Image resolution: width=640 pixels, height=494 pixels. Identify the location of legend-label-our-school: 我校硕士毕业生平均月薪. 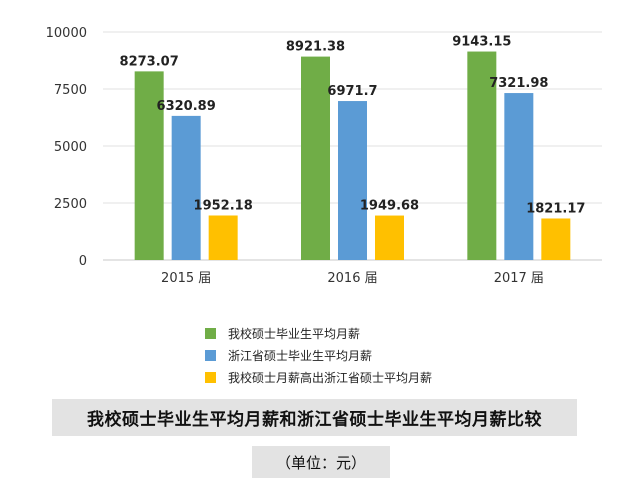
(294, 333).